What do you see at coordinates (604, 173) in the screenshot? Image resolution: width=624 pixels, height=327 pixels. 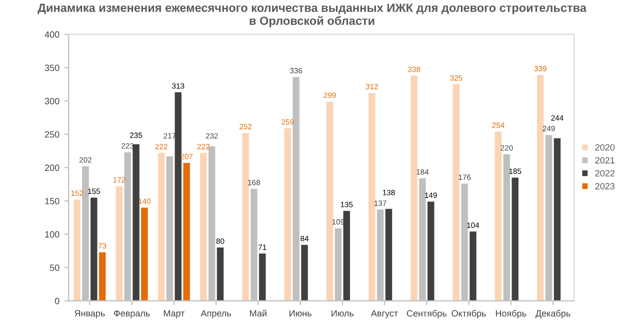 I see `legend-label: 2022` at bounding box center [604, 173].